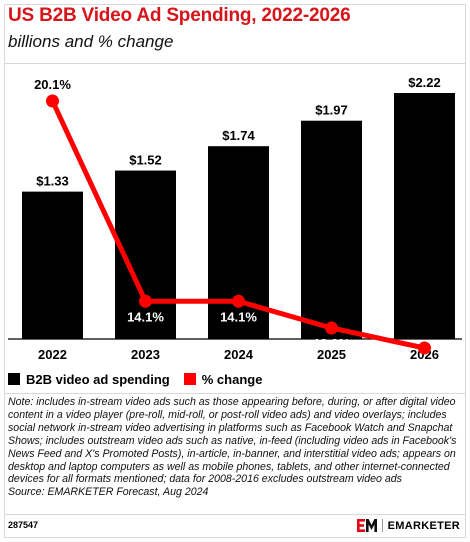  I want to click on bar-2022, so click(52, 265).